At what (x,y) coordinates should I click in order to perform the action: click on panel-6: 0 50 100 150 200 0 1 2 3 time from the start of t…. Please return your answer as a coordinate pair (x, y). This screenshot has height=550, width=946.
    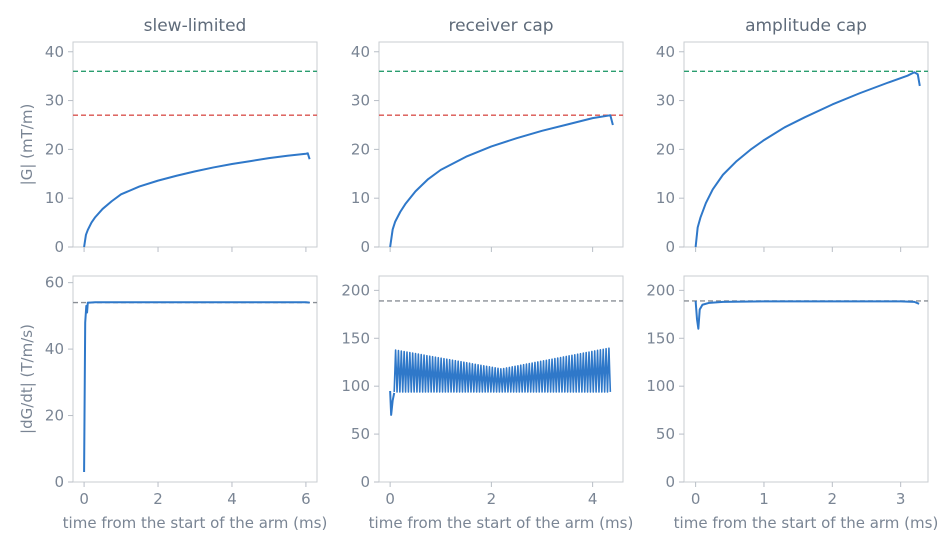
    Looking at the image, I should click on (792, 403).